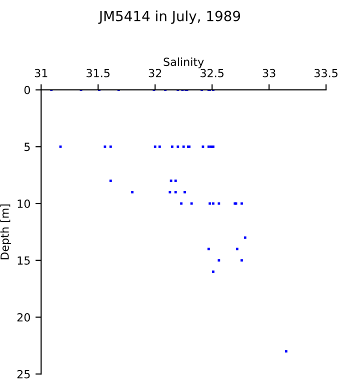 Image resolution: width=340 pixels, height=384 pixels. Describe the element at coordinates (184, 62) in the screenshot. I see `x-axis-title: Salinity` at that location.